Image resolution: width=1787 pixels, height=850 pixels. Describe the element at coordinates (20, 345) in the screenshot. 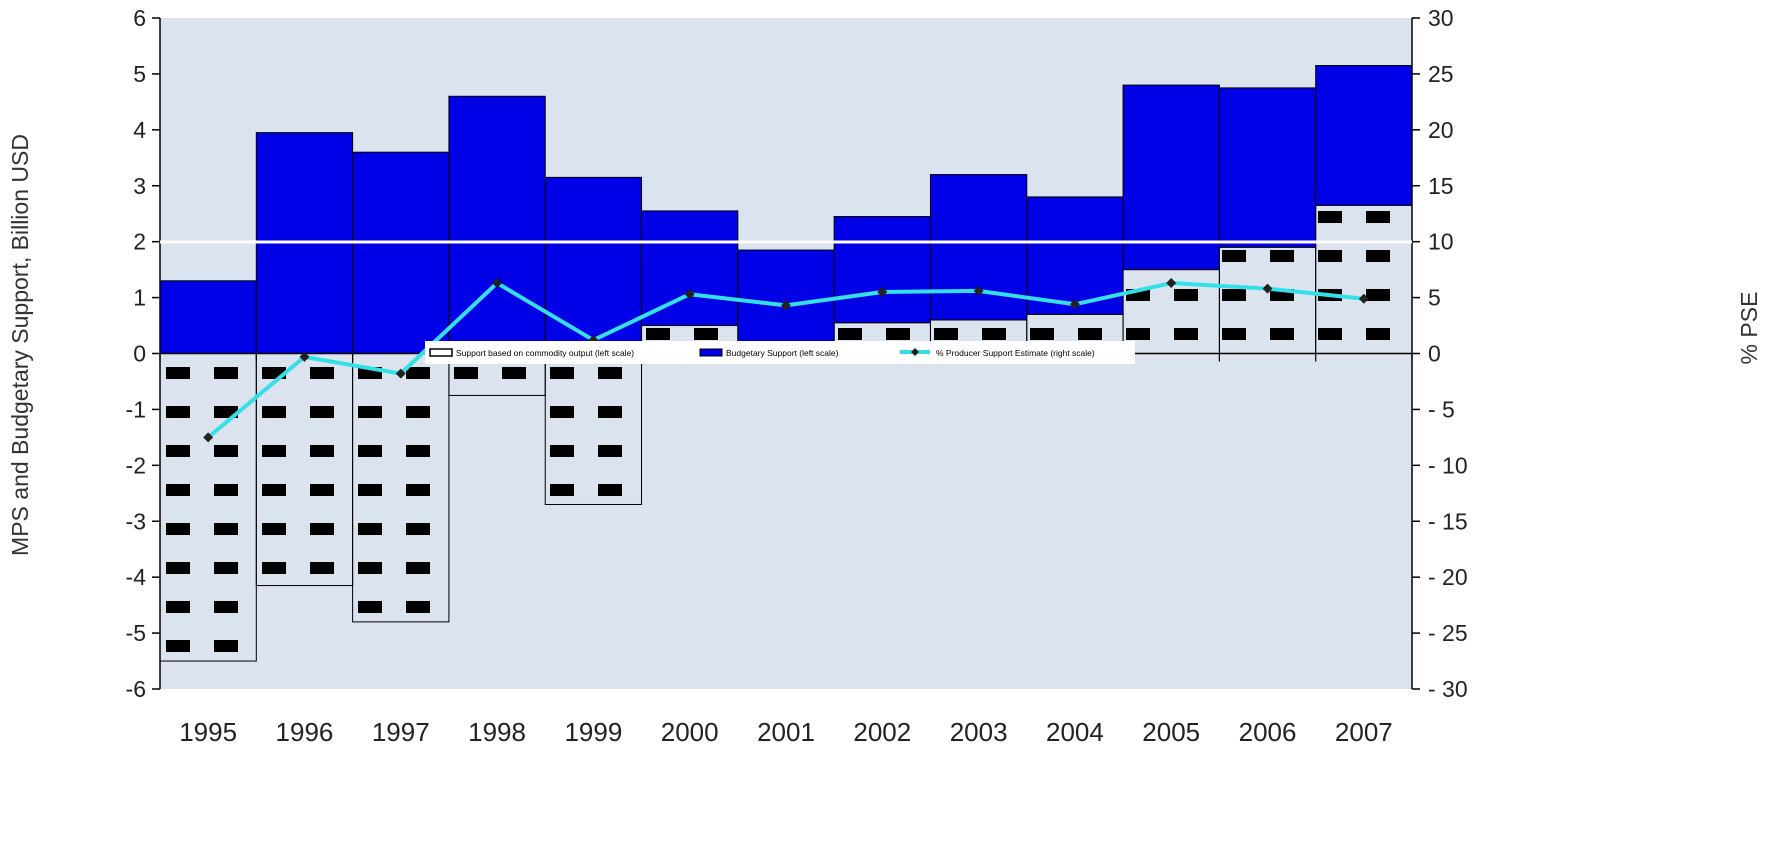

I see `left-axis-title: MPS and Budgetary Support, Billion USD` at that location.